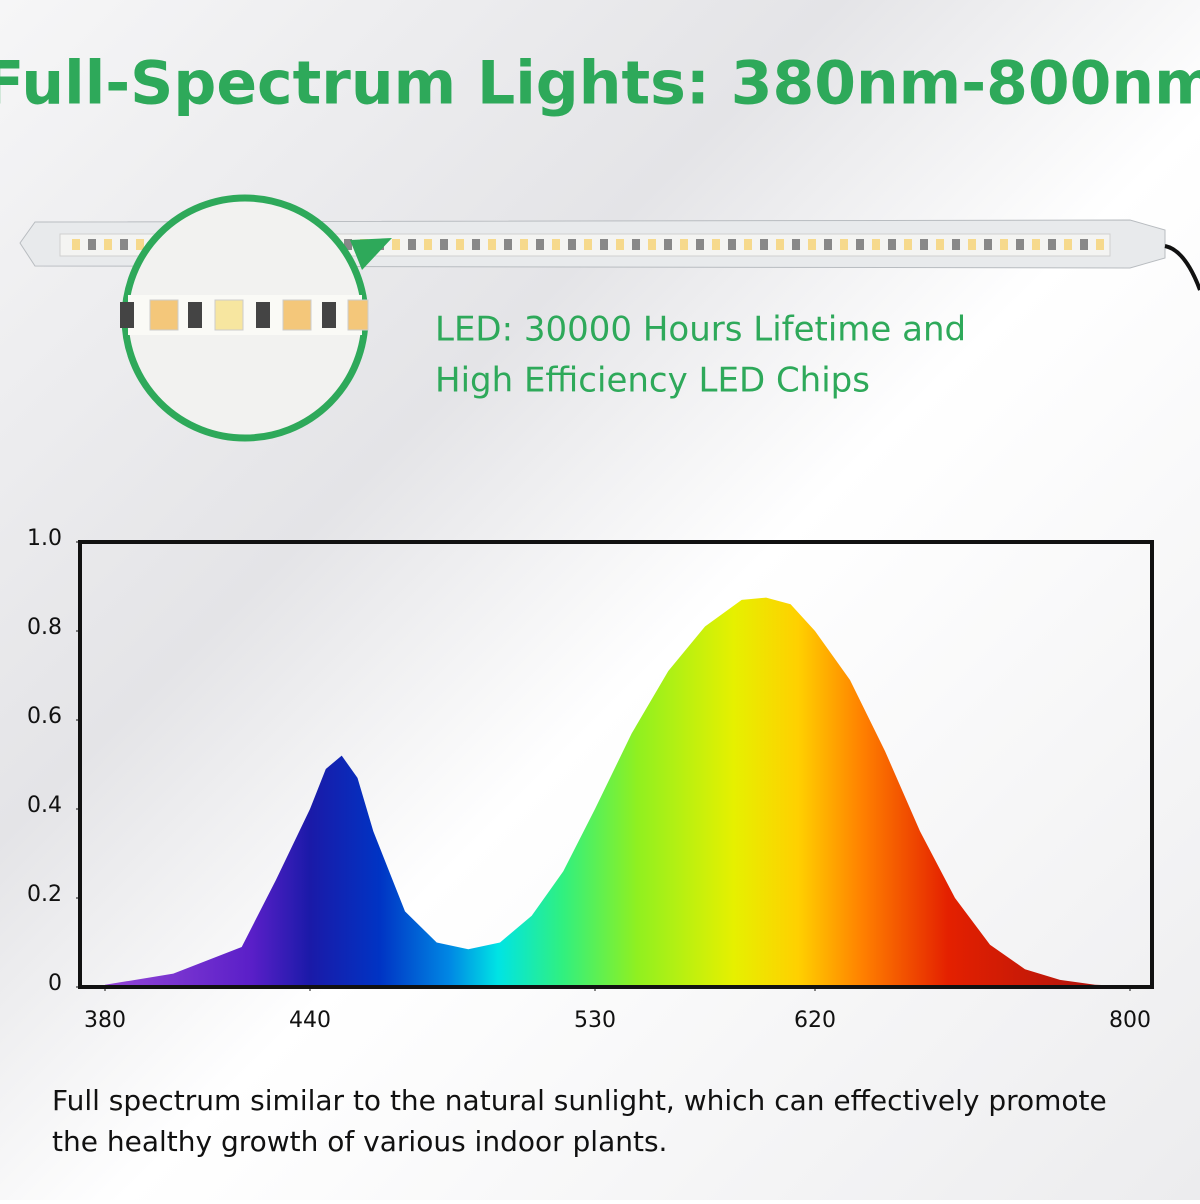  What do you see at coordinates (44, 805) in the screenshot?
I see `y-tick-label: 0.4` at bounding box center [44, 805].